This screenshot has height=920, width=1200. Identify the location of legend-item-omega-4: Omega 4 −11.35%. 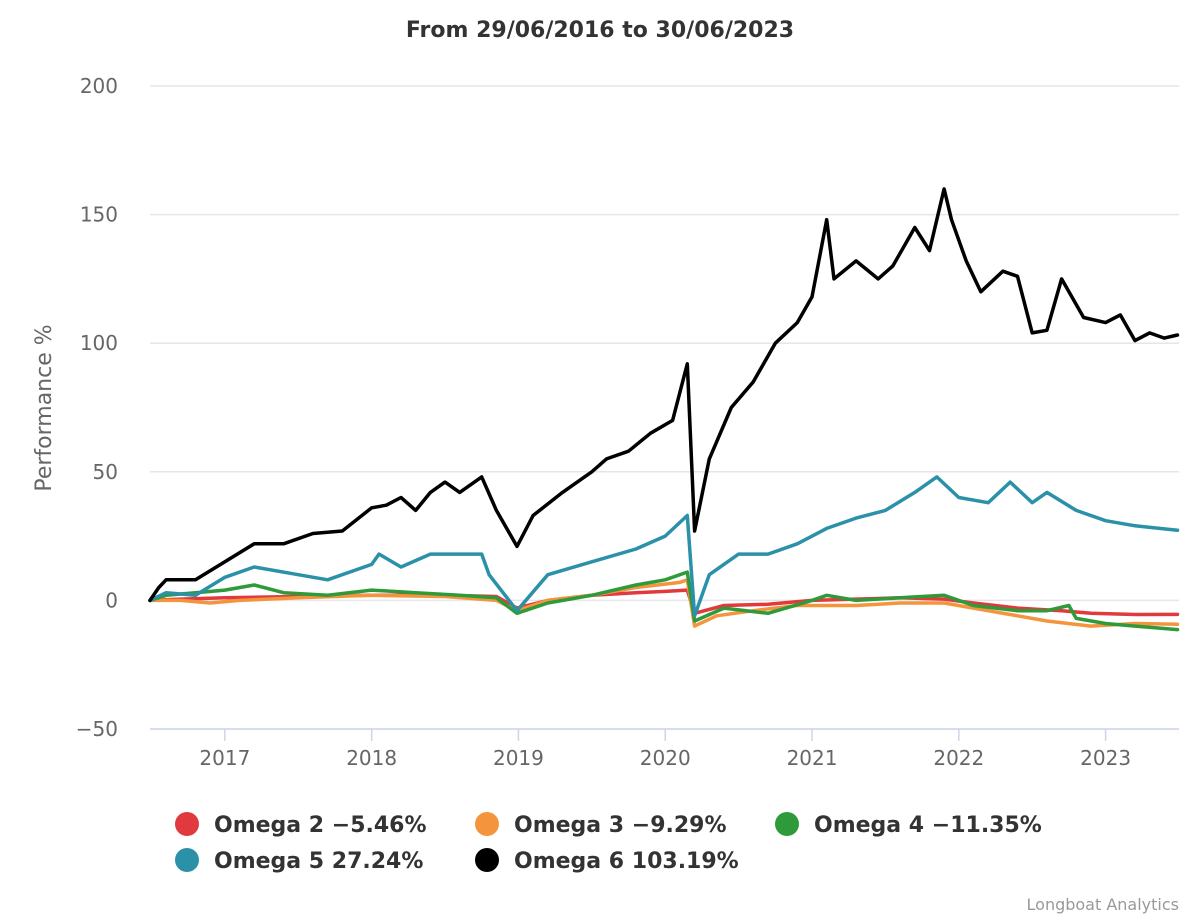
(908, 825).